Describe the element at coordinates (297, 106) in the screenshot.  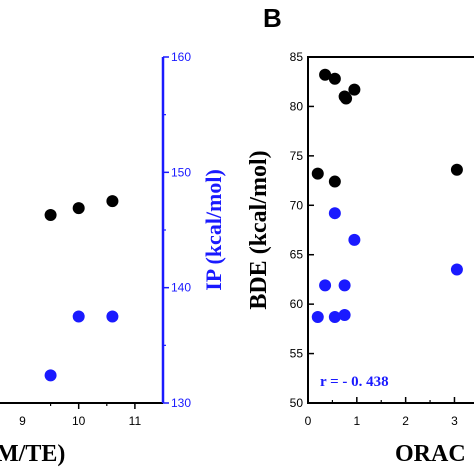
I see `y-tick-label: 80` at that location.